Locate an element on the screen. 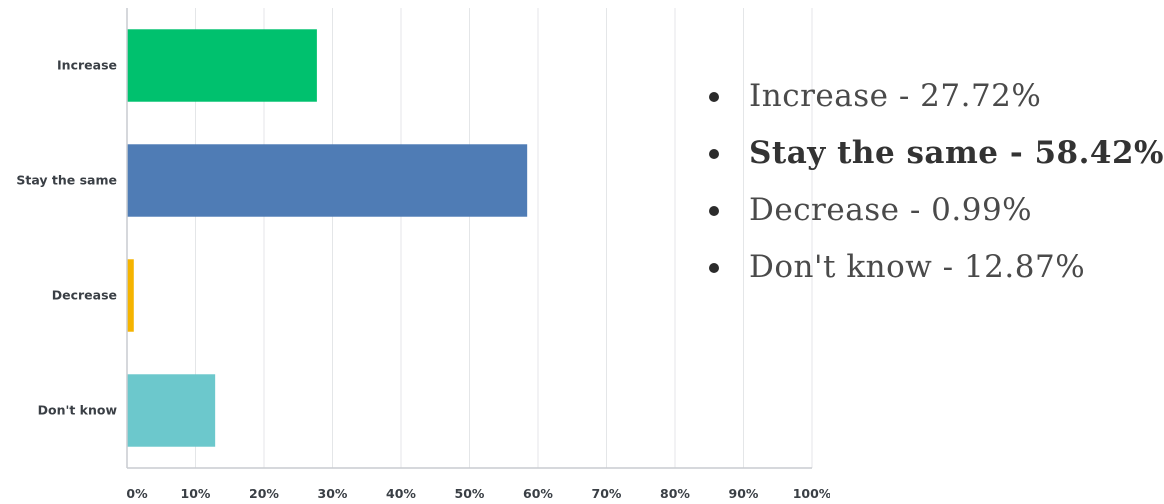  x-tick-labels: 0% 10% 20% 30% 40% 50% 60% 70% 80% 90% 100% is located at coordinates (478, 493).